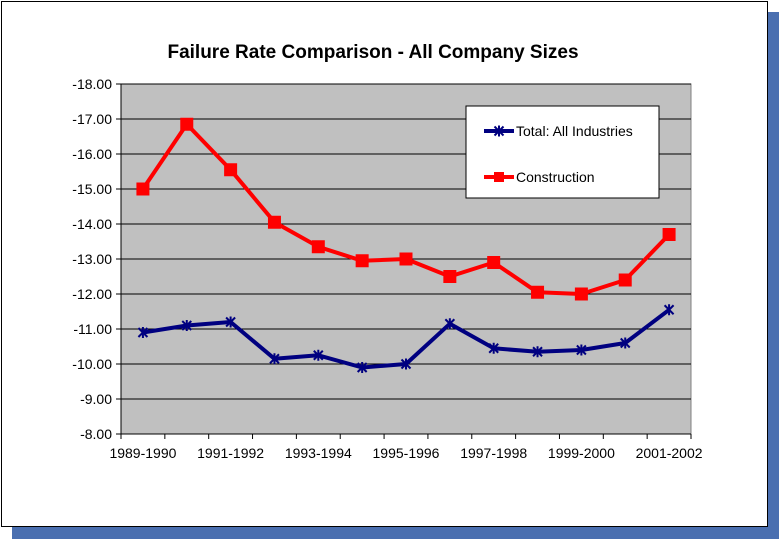  Describe the element at coordinates (92, 119) in the screenshot. I see `y-tick-label: -17.00` at that location.